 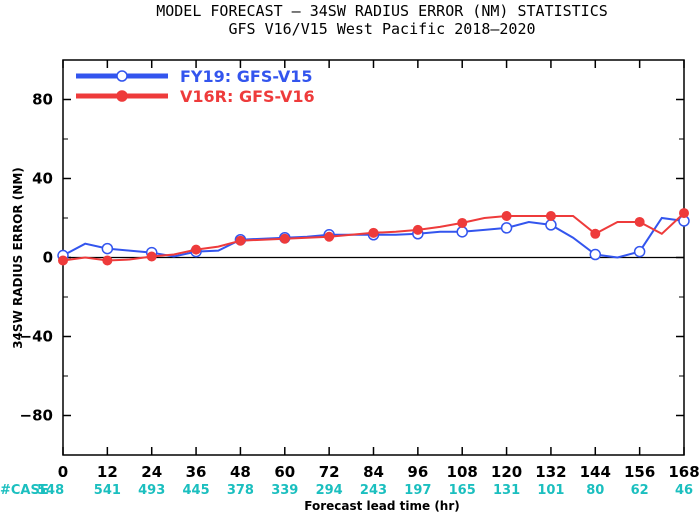 I want to click on case-count: 197, so click(x=417, y=490).